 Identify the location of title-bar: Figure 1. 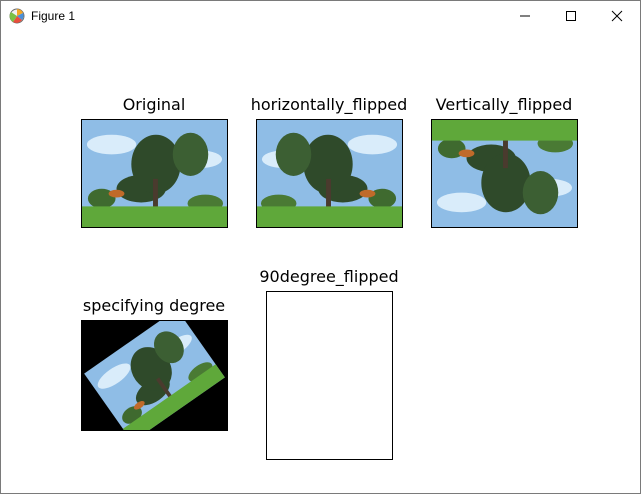
(320, 16).